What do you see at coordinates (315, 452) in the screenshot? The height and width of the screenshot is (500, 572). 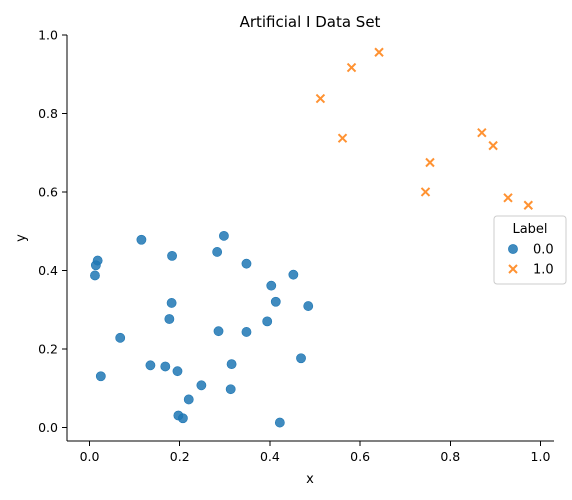 I see `x-axis-ticks: 0.0 0.2 0.4 0.6 0.8 1.0` at bounding box center [315, 452].